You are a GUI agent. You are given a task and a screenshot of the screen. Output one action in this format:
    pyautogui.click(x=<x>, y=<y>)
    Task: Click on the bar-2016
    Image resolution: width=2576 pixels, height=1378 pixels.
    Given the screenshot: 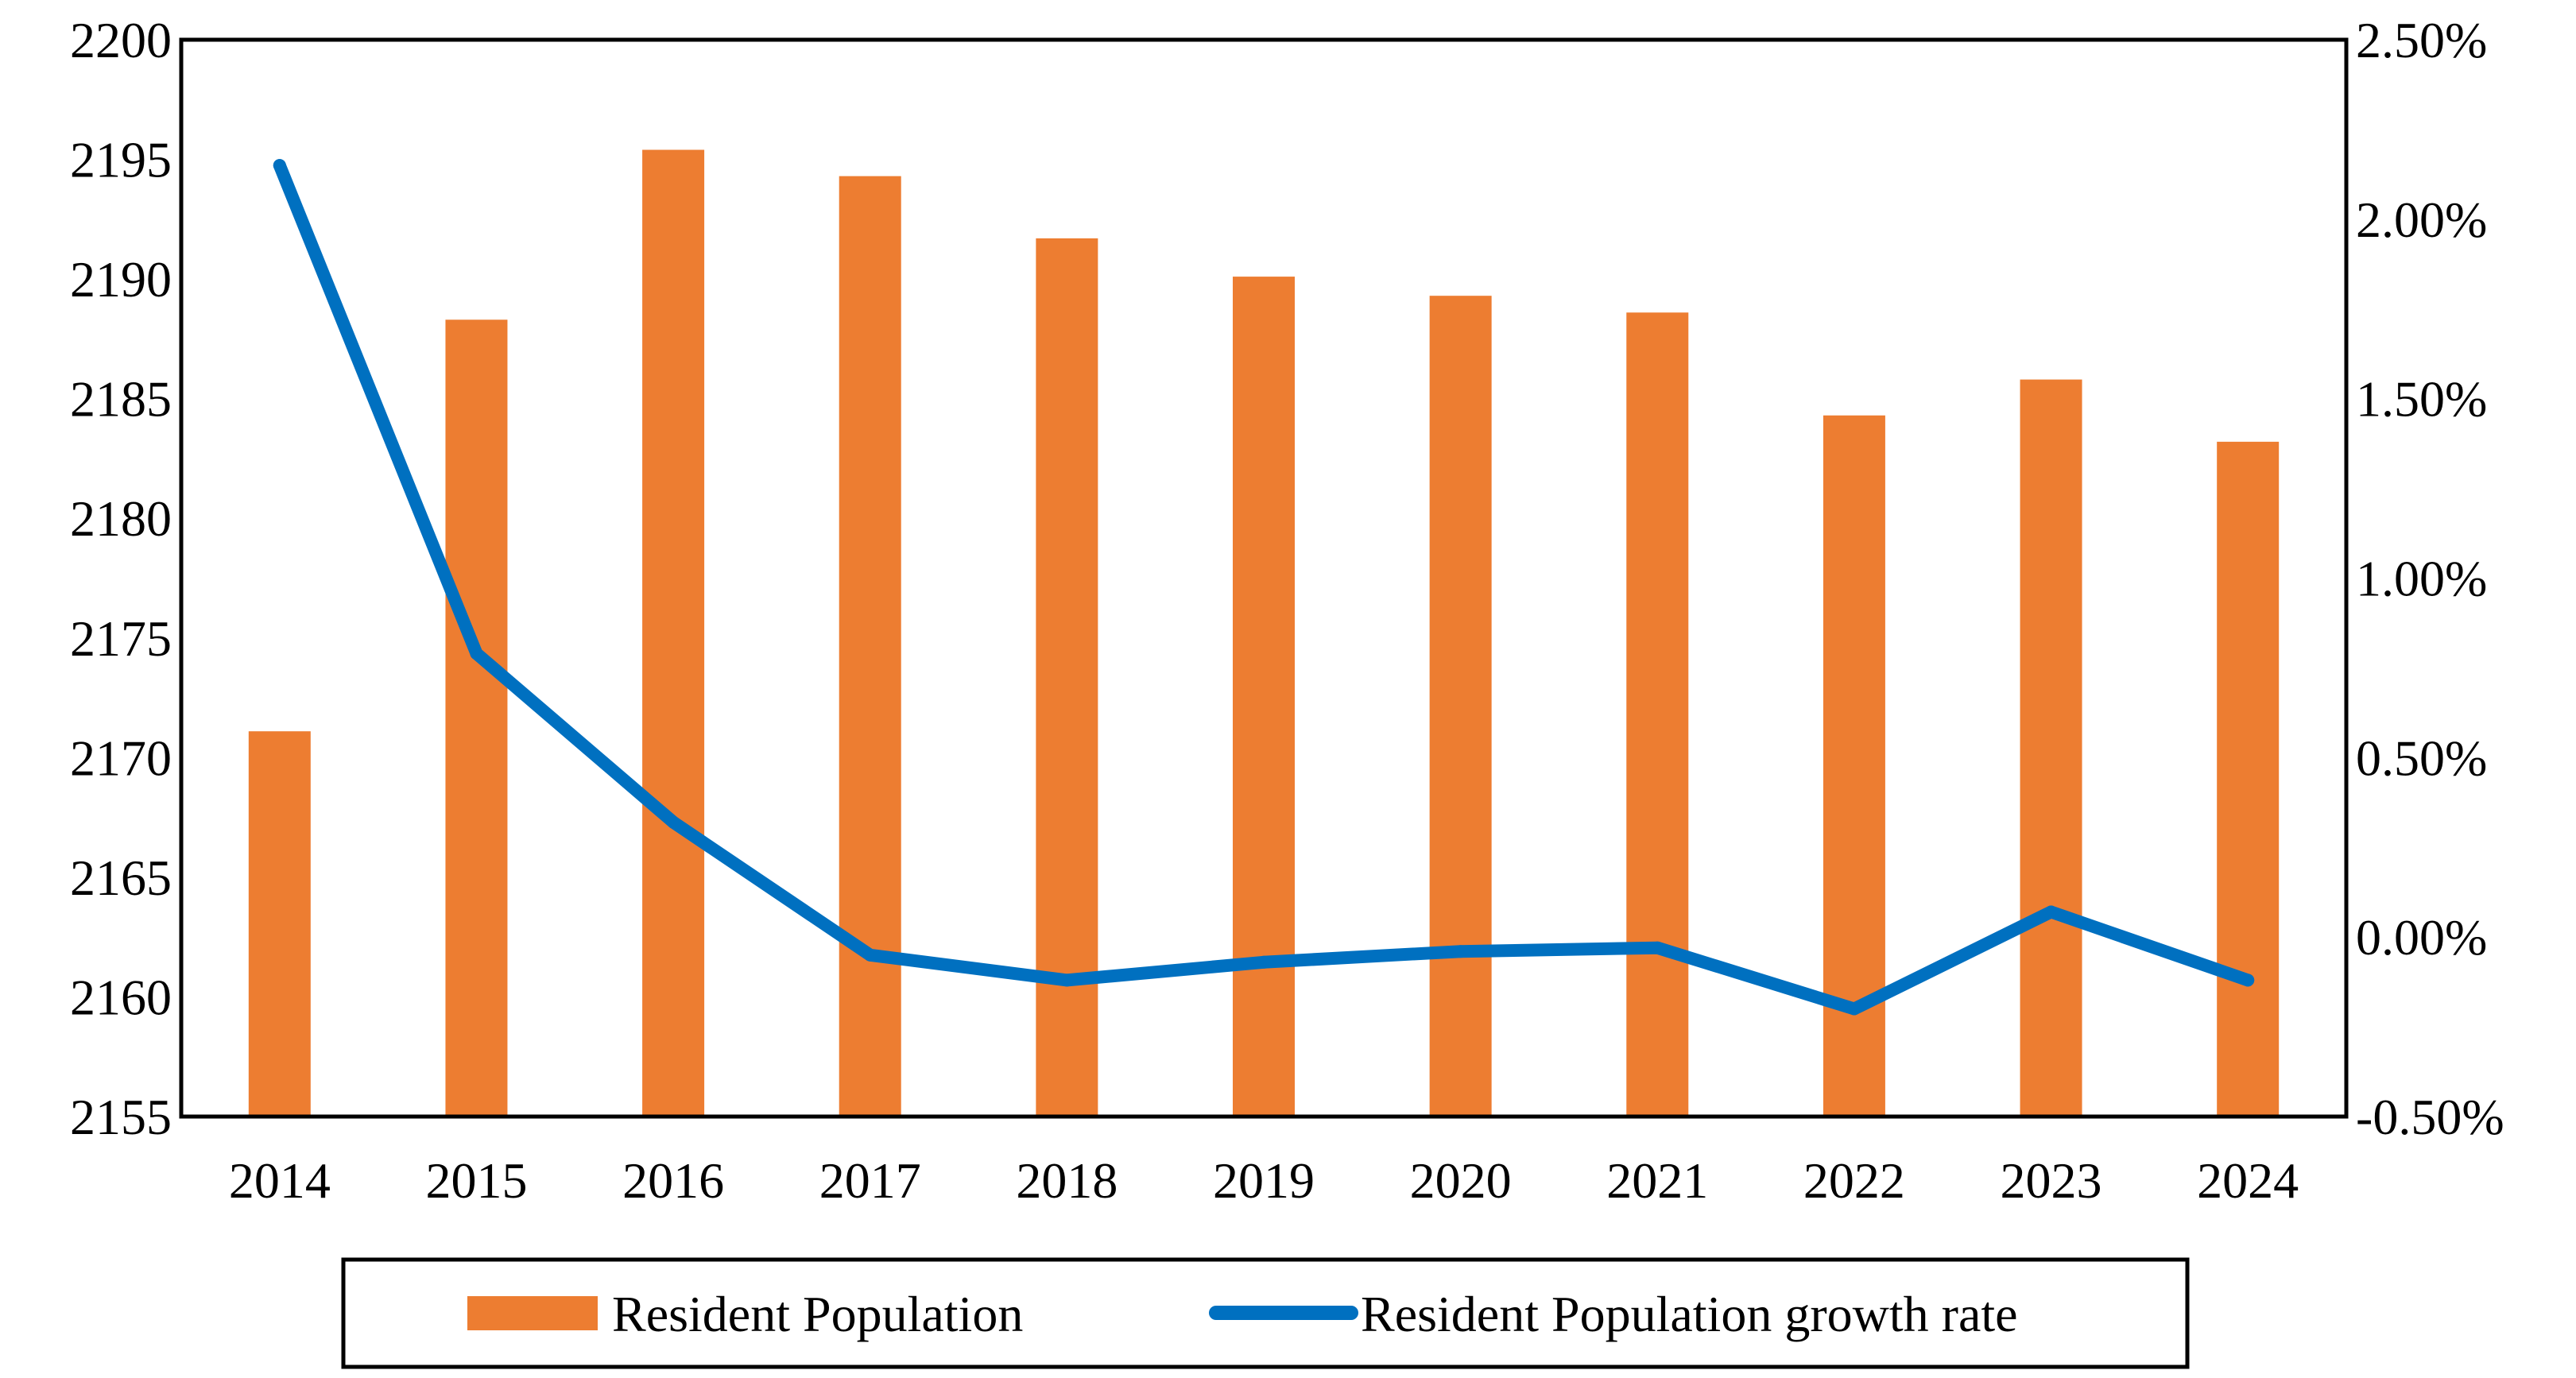 What is the action you would take?
    pyautogui.click(x=673, y=633)
    